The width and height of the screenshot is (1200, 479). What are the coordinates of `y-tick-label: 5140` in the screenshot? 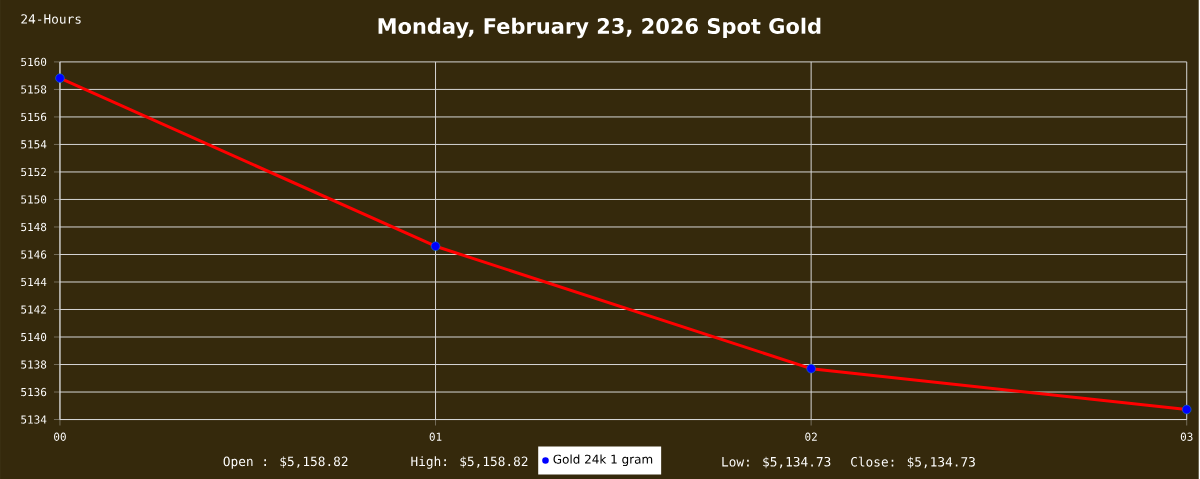 It's located at (34, 336).